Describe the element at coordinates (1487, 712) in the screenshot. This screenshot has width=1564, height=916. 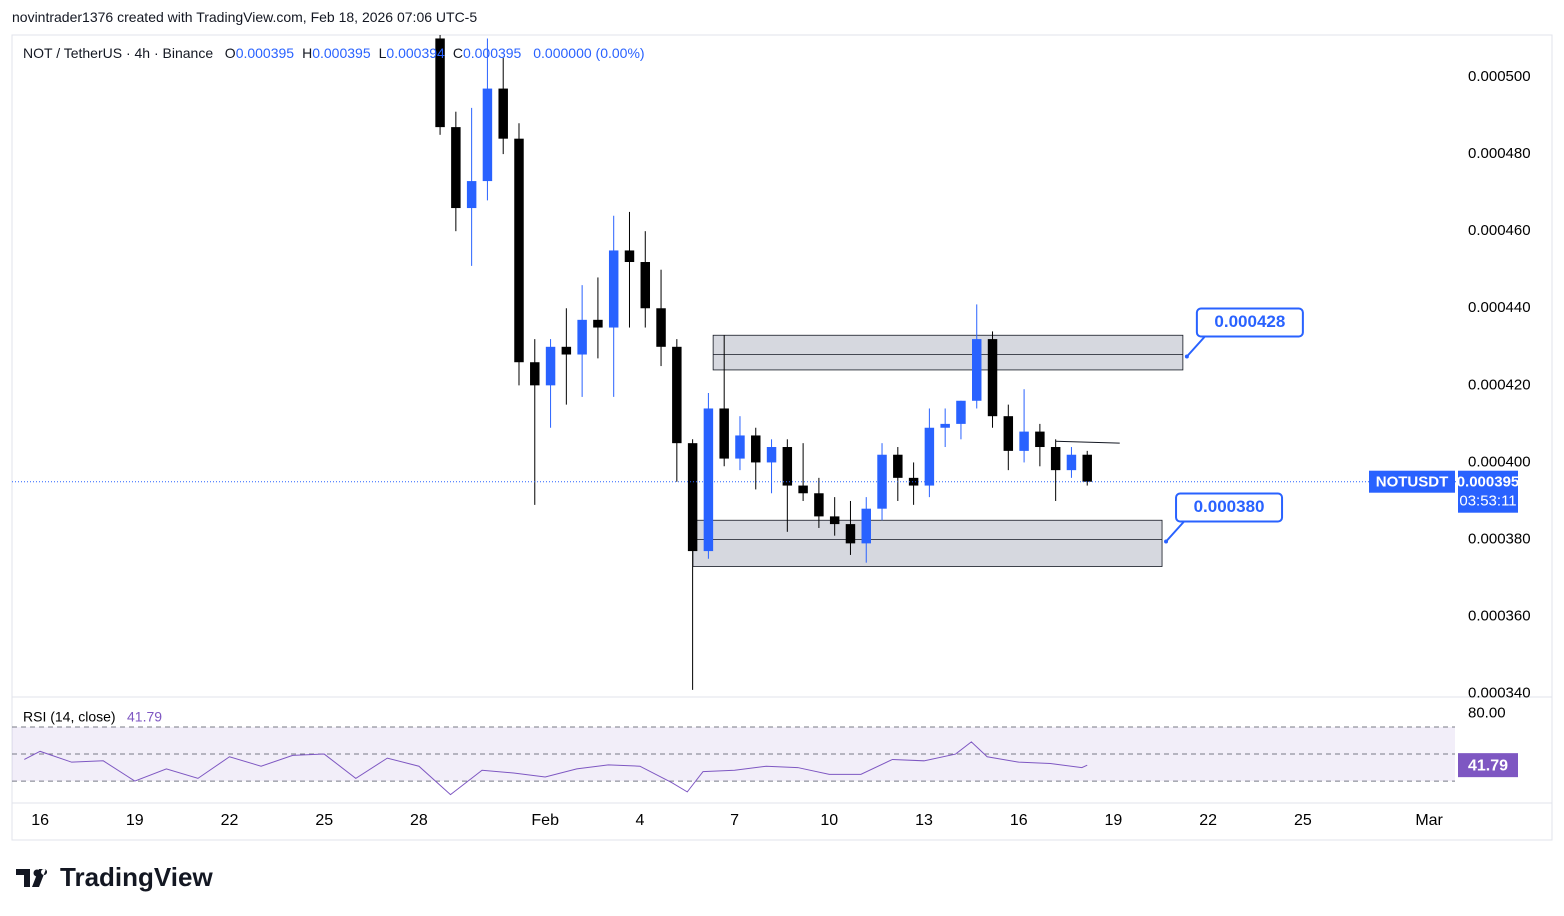
I see `rsi-tick-label: 80.00` at that location.